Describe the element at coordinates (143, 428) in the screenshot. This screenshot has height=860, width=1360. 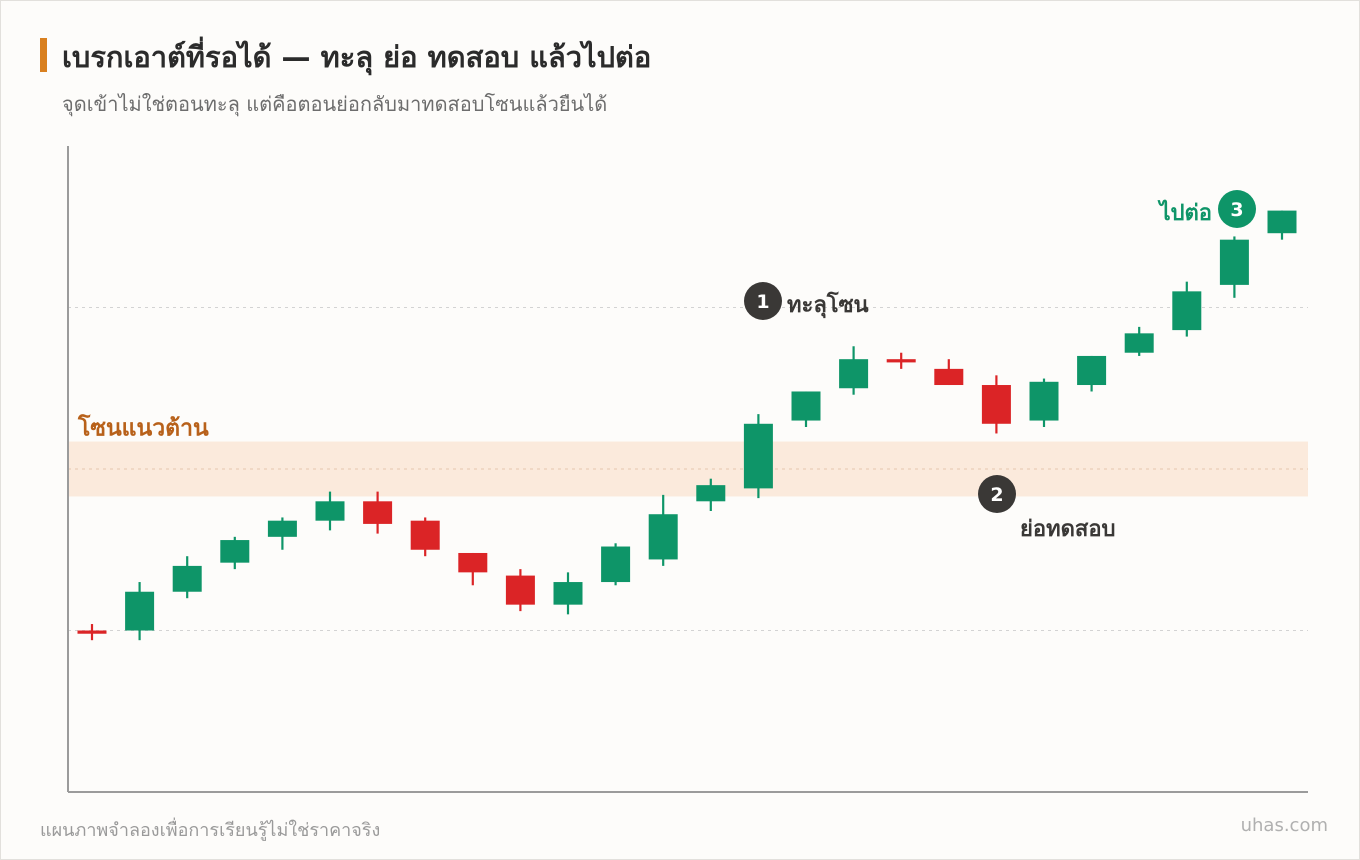
I see `zone-label: โซนแนวต้าน` at that location.